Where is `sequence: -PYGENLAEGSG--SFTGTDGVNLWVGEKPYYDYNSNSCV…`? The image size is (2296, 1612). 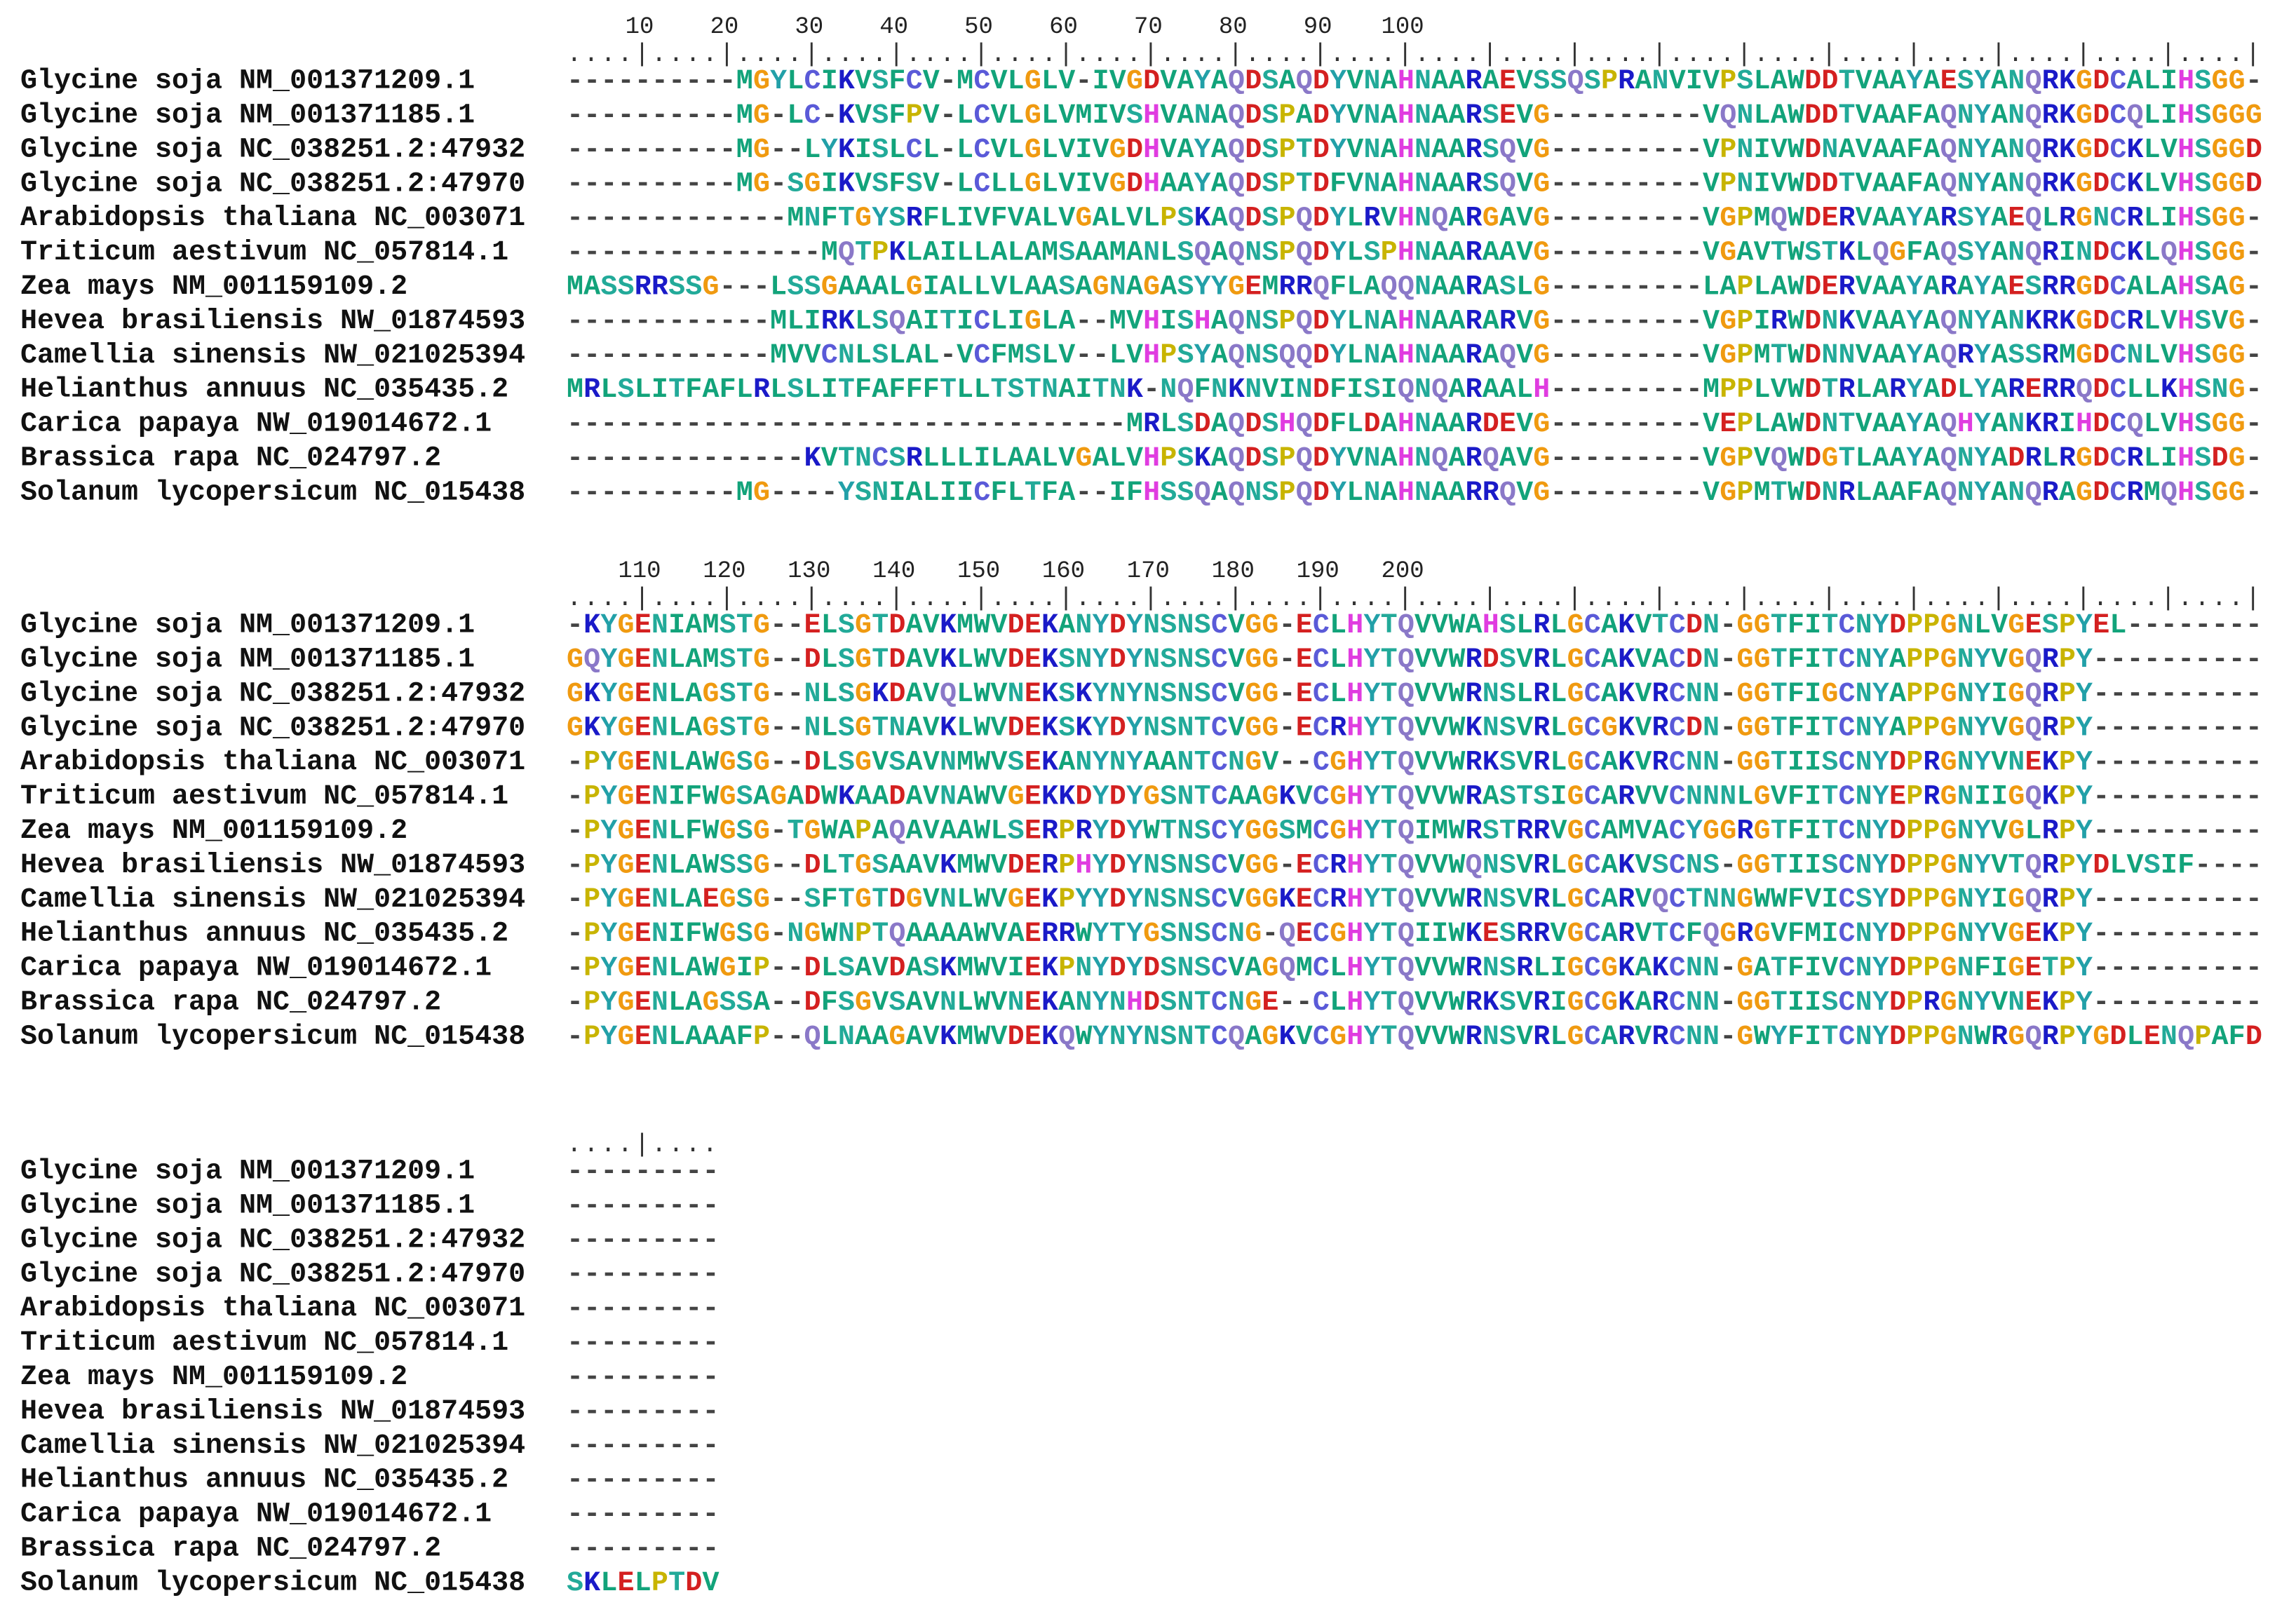
sequence: -PYGENLAEGSG--SFTGTDGVNLWVGEKPYYDYNSNSCV… is located at coordinates (1414, 900).